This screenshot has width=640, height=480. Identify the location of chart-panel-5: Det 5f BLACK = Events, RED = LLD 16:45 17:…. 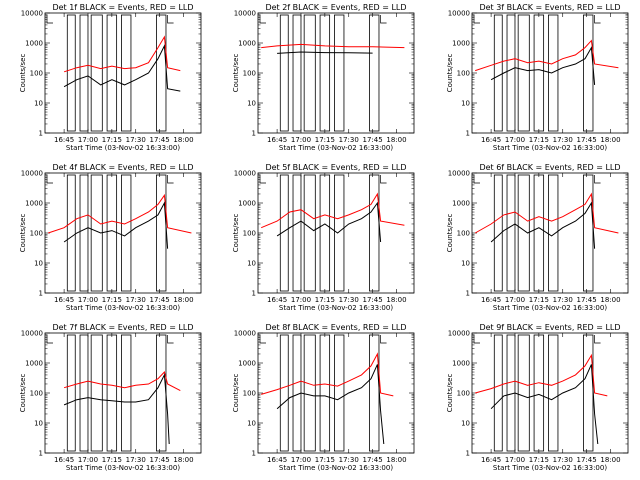
(323, 237).